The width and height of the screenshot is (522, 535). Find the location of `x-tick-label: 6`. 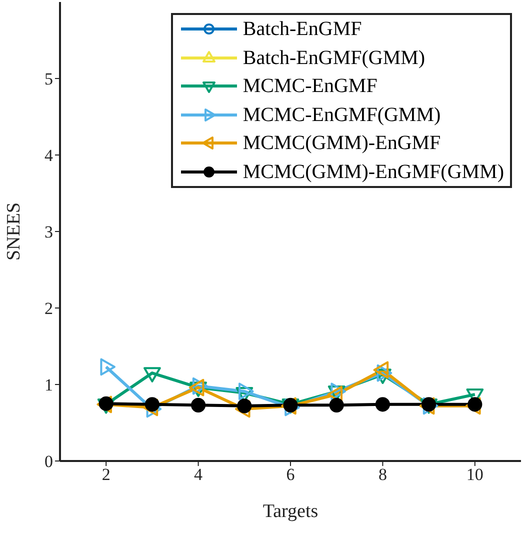

x-tick-label: 6 is located at coordinates (290, 474).